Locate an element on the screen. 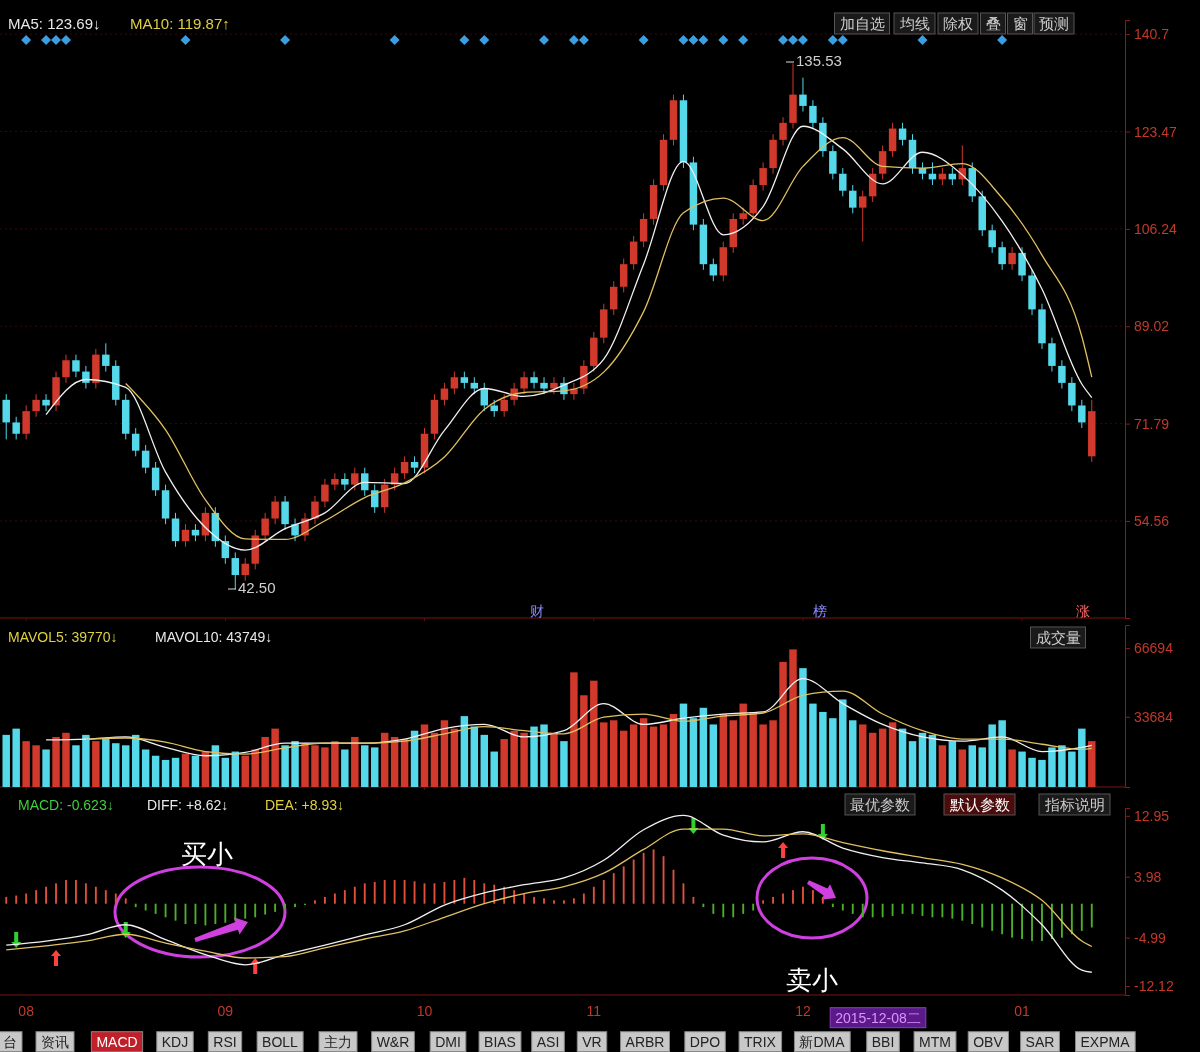  text: MACD is located at coordinates (117, 1041).